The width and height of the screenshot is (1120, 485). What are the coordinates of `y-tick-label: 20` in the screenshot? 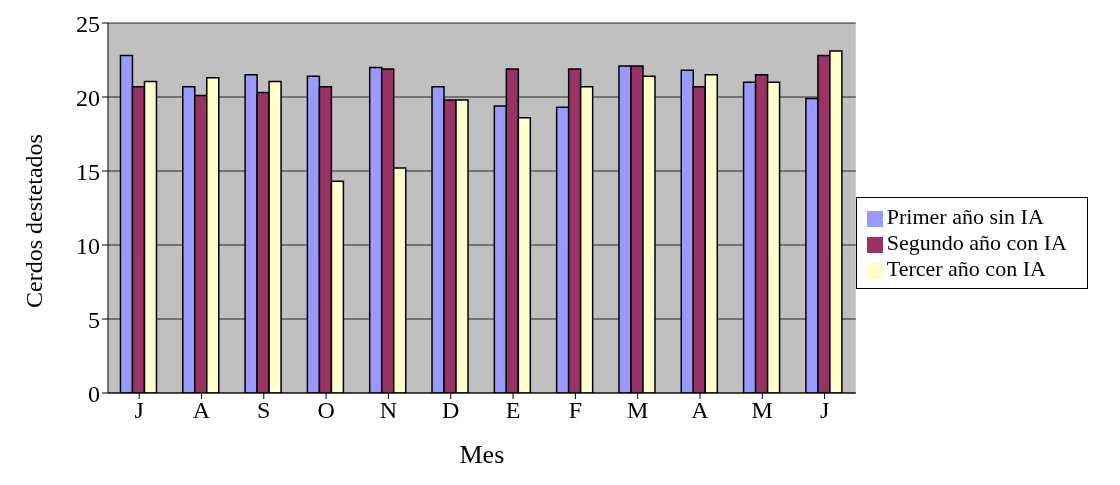 It's located at (88, 97).